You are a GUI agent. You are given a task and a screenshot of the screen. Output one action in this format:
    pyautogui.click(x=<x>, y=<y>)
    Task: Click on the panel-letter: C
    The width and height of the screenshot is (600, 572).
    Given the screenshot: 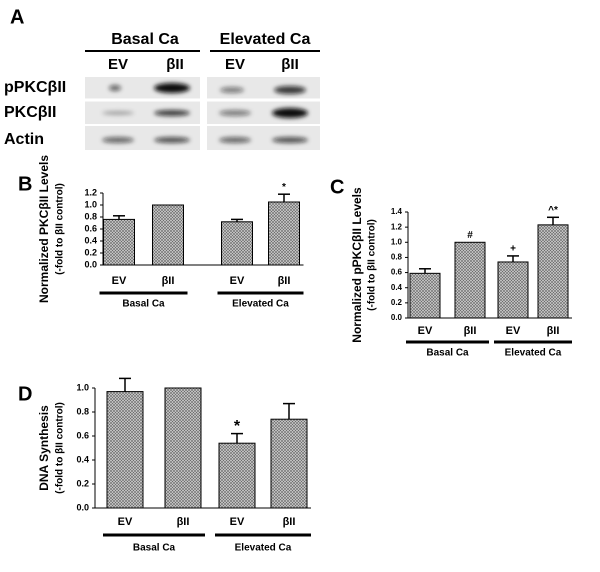 What is the action you would take?
    pyautogui.click(x=337, y=187)
    